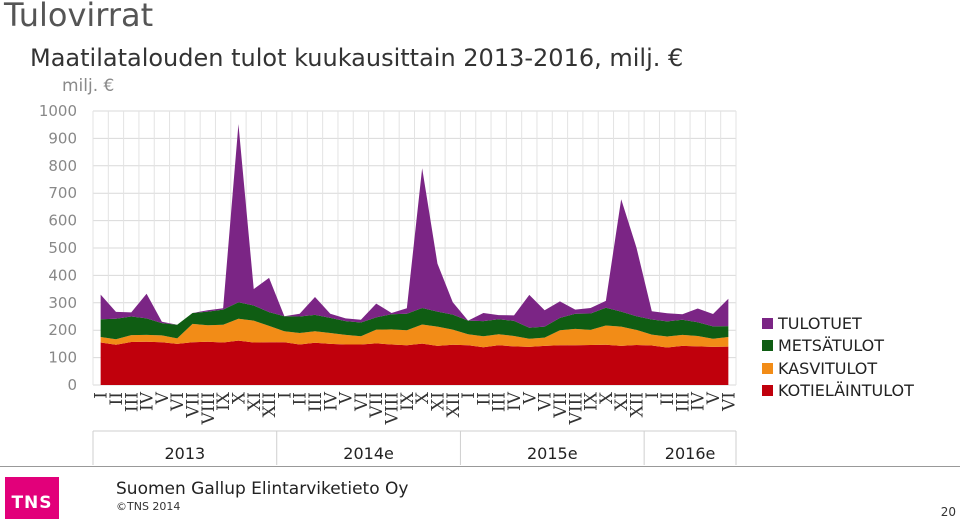 The width and height of the screenshot is (960, 524). I want to click on y-axis-unit-label: milj. €, so click(88, 86).